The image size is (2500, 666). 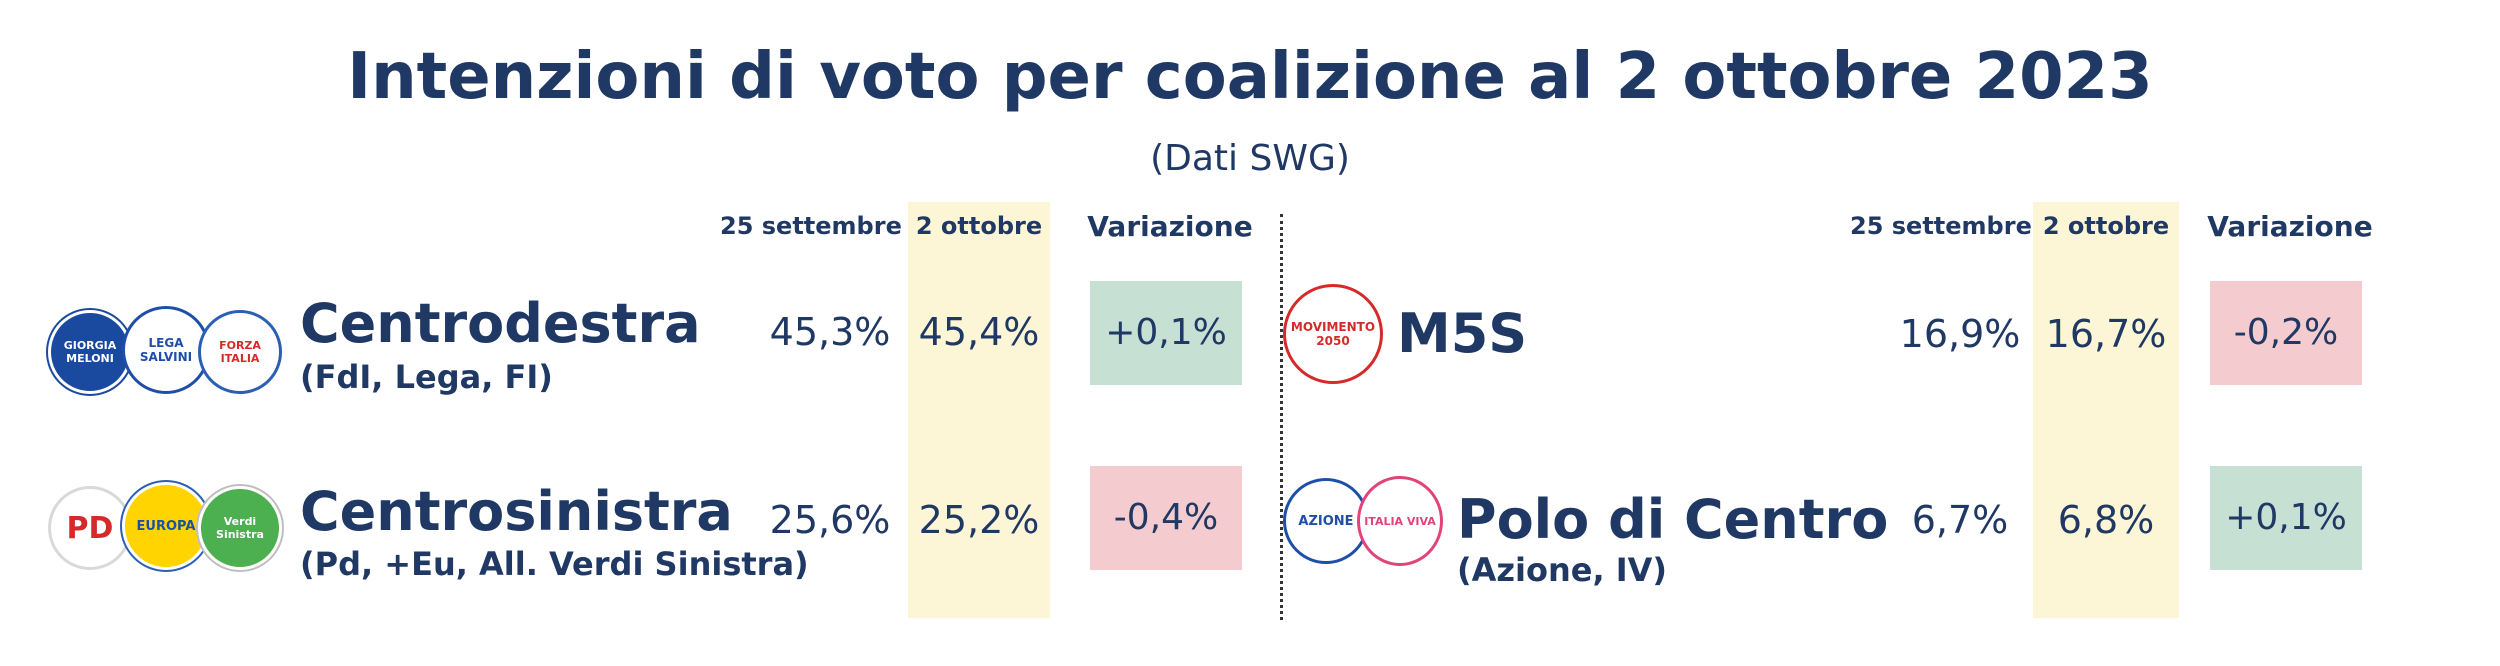 I want to click on header-prev-left: 25 settembre, so click(x=811, y=226).